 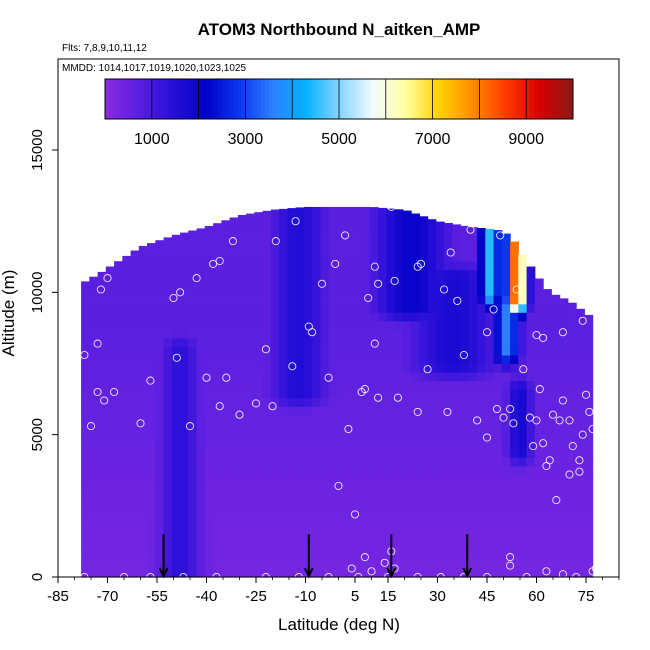 What do you see at coordinates (467, 573) in the screenshot?
I see `arrow-head` at bounding box center [467, 573].